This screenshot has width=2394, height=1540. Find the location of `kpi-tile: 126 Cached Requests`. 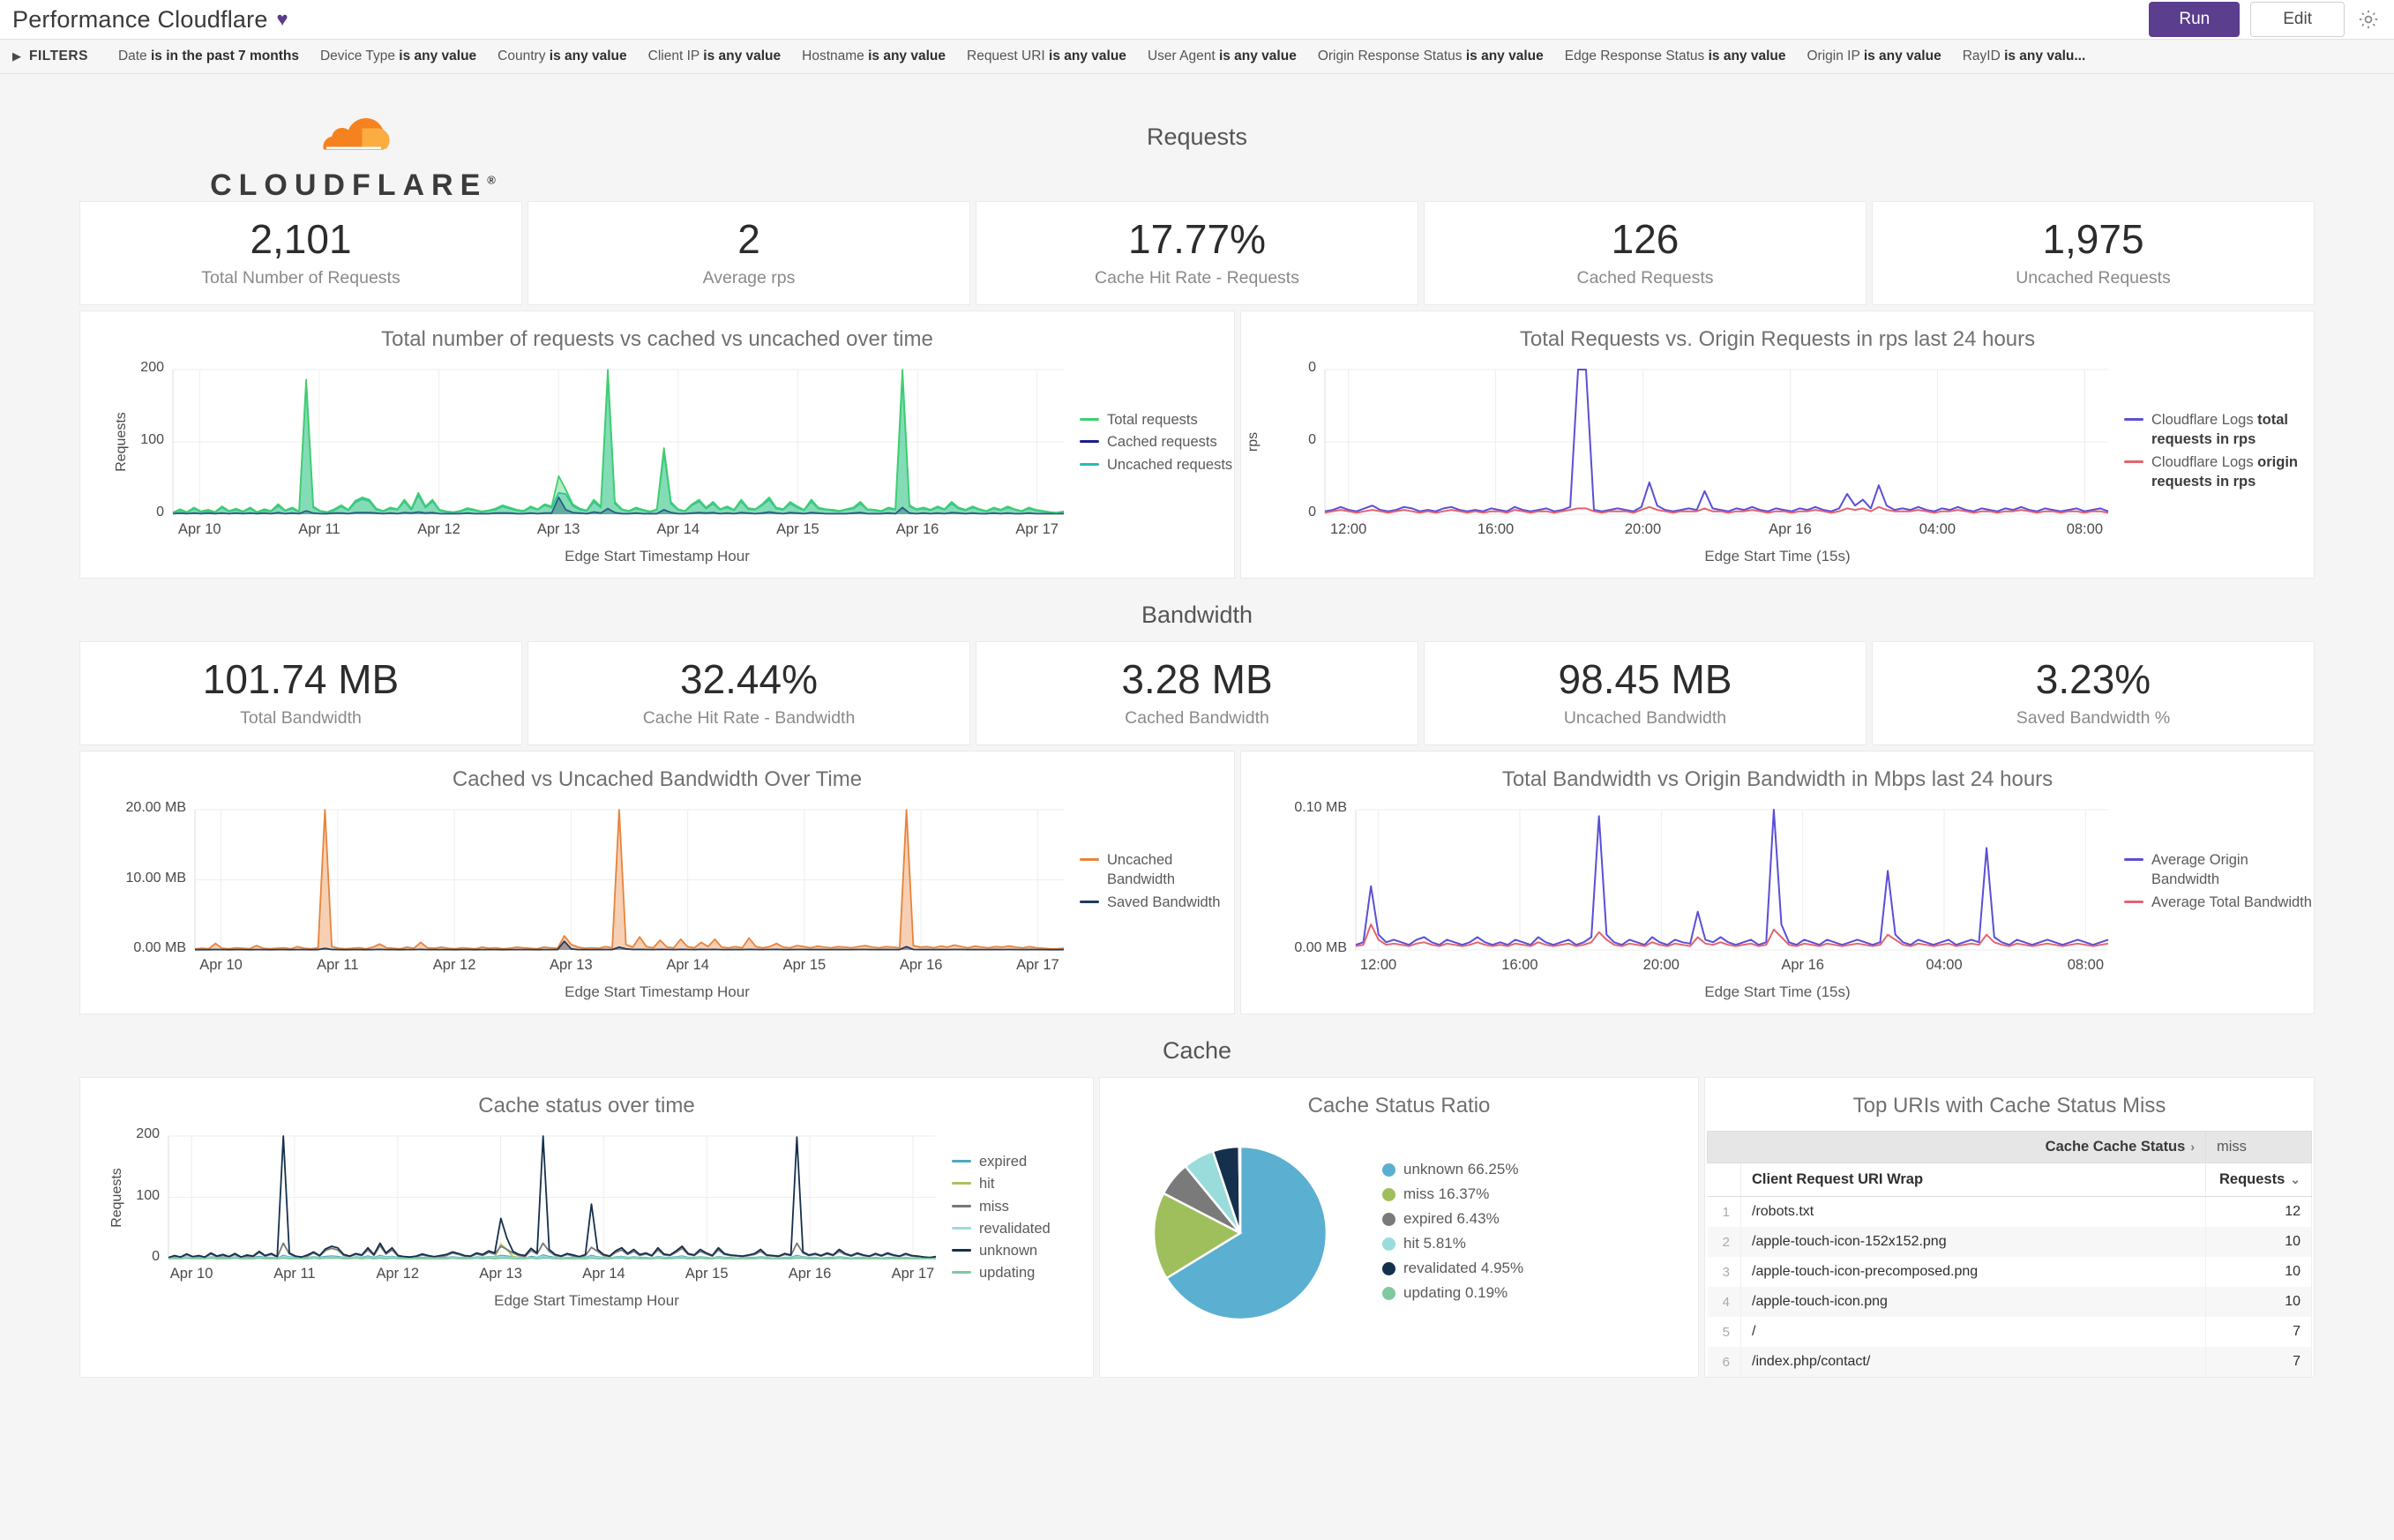

kpi-tile: 126 Cached Requests is located at coordinates (1646, 253).